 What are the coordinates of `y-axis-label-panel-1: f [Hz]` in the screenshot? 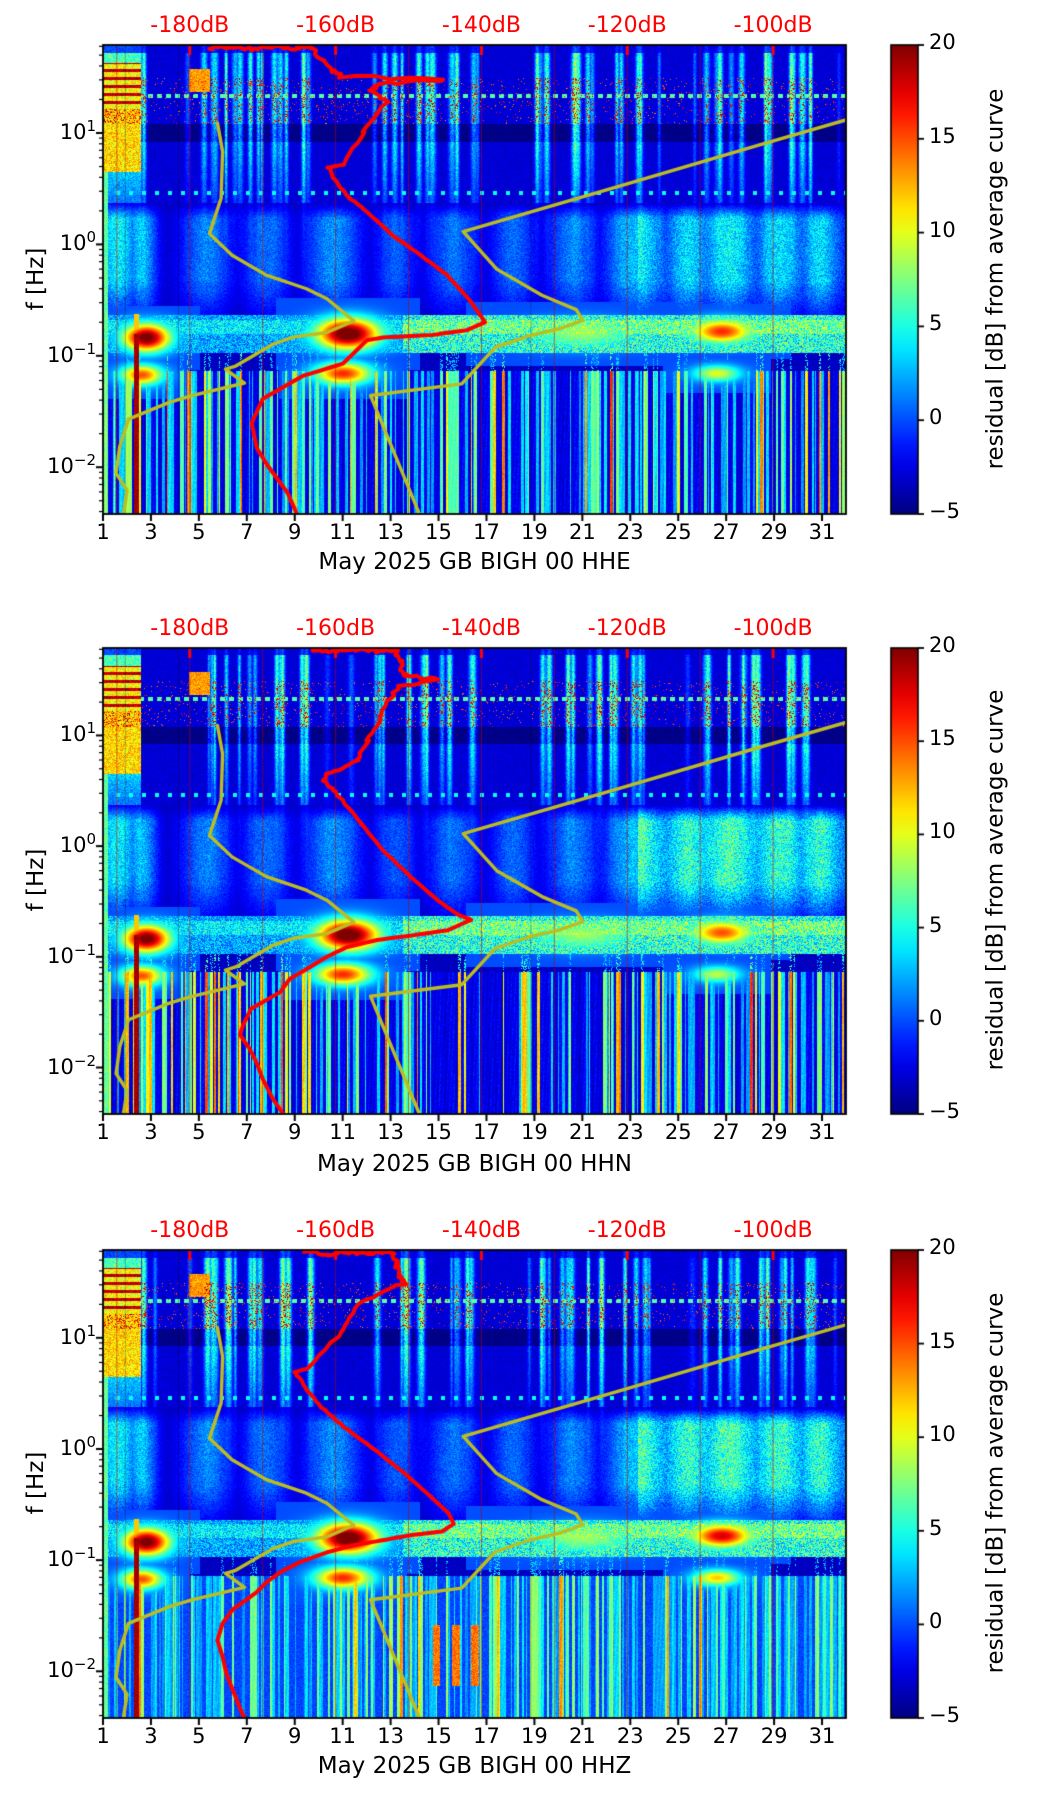 It's located at (36, 279).